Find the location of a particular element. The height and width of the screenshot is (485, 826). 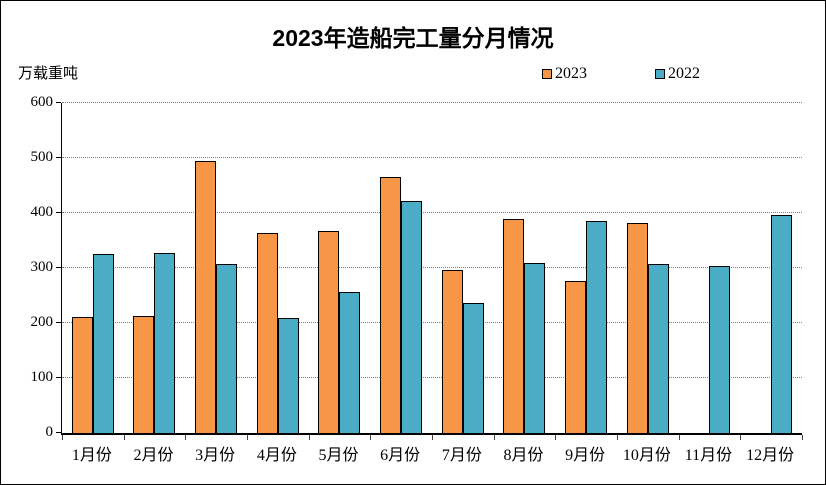

category-7月份 is located at coordinates (463, 268).